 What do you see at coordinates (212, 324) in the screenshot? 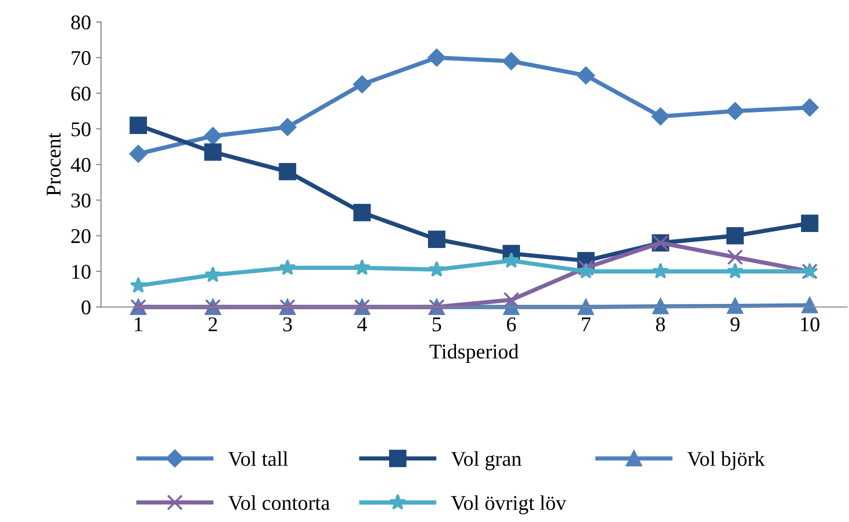
I see `x-tick-label: 2` at bounding box center [212, 324].